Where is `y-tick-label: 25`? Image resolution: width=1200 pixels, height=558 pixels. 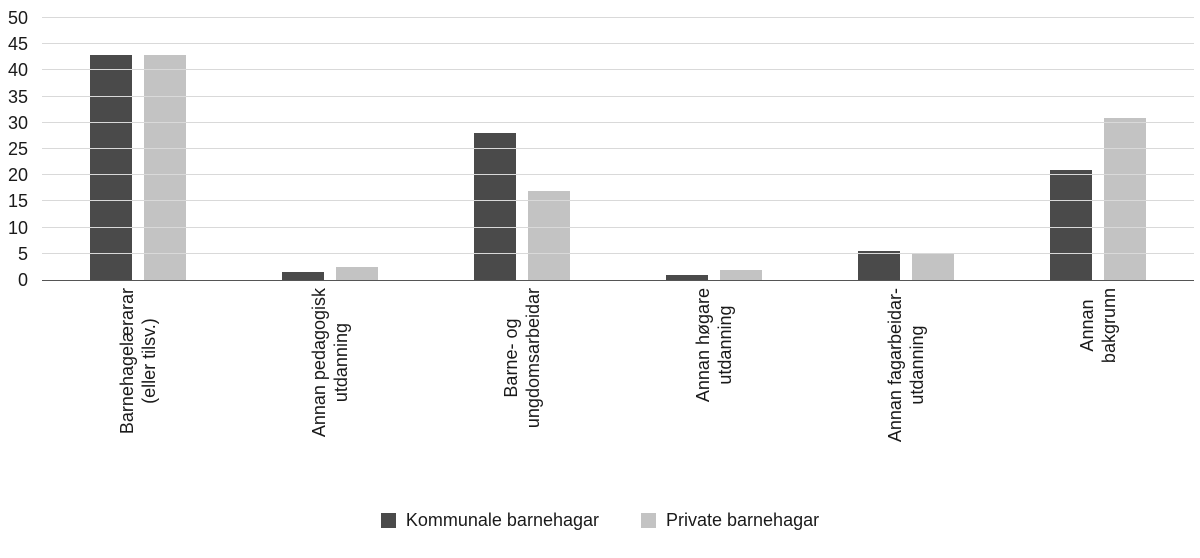 y-tick-label: 25 is located at coordinates (17, 149).